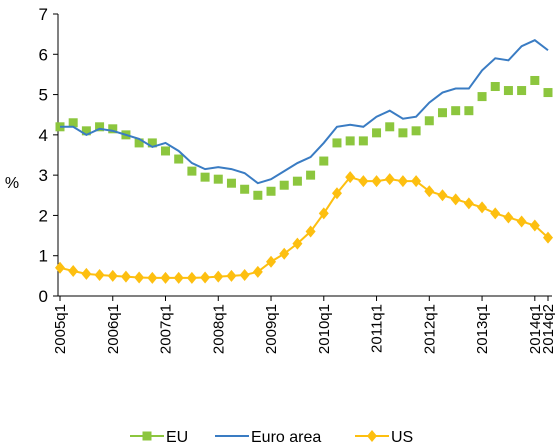 The width and height of the screenshot is (555, 447). What do you see at coordinates (402, 437) in the screenshot?
I see `legend-label: US` at bounding box center [402, 437].